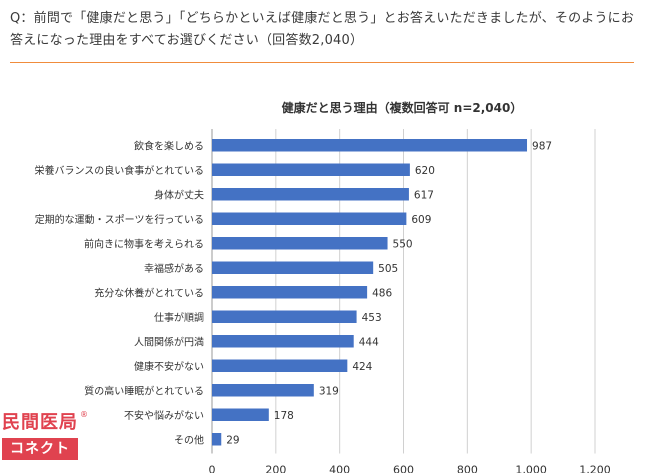  What do you see at coordinates (388, 269) in the screenshot?
I see `value-label: 505` at bounding box center [388, 269].